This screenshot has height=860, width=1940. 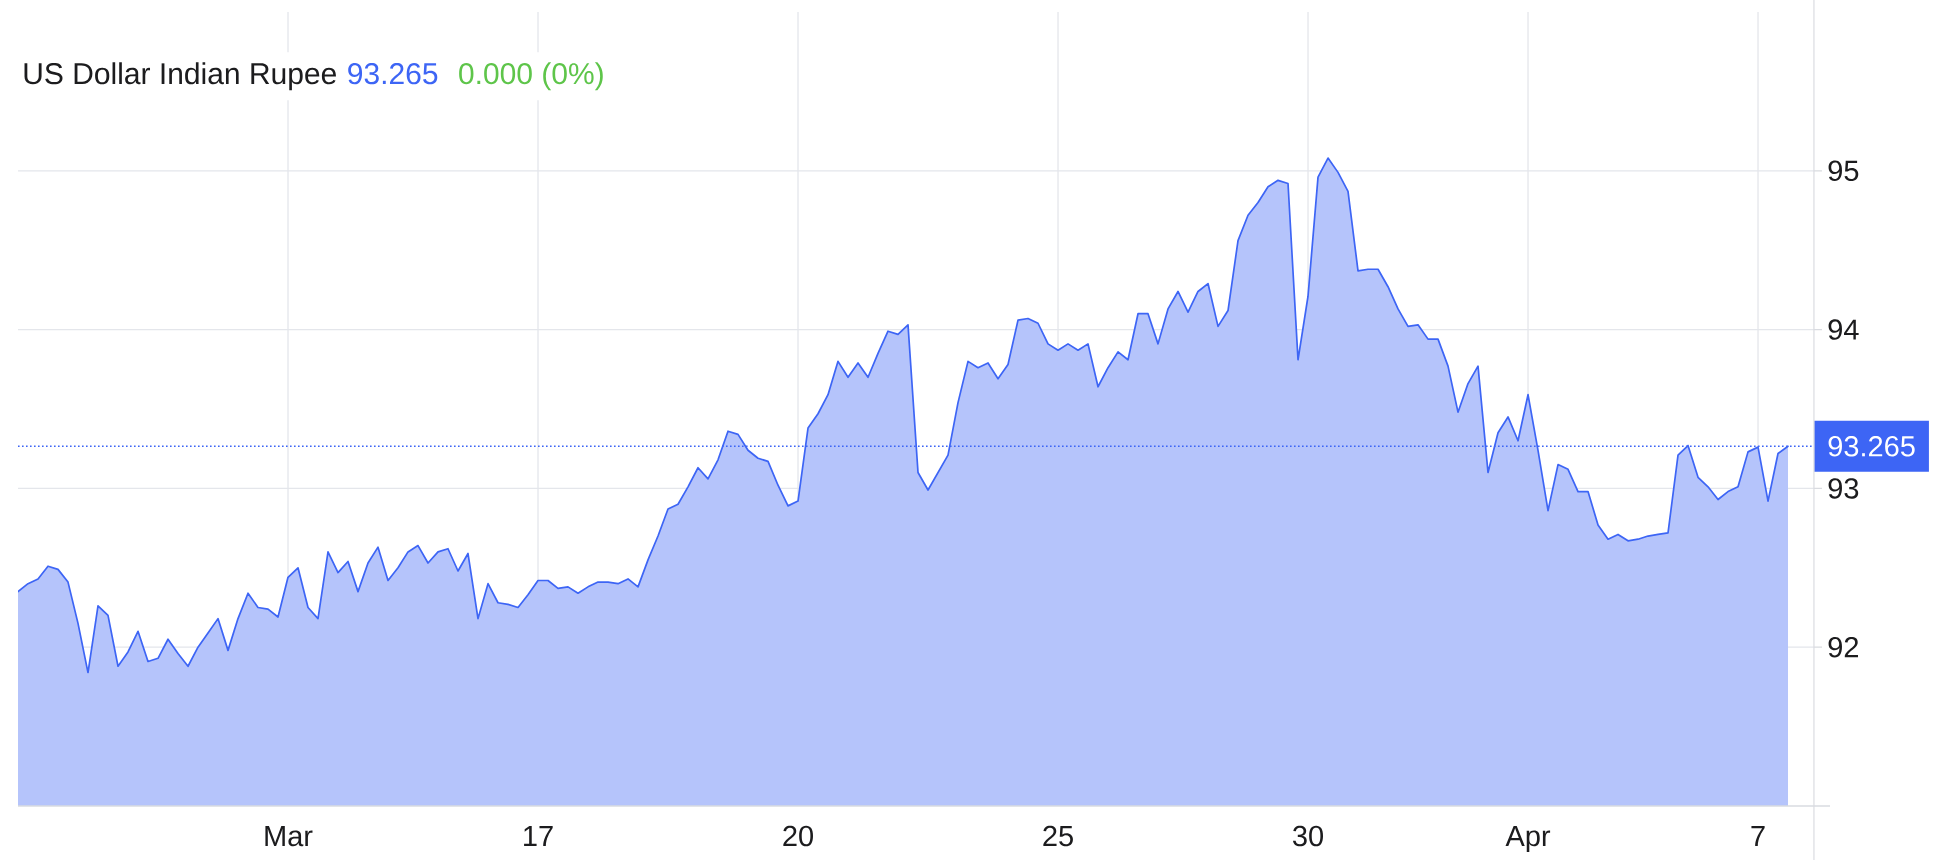 I want to click on y-tick-label: 92, so click(x=1843, y=647).